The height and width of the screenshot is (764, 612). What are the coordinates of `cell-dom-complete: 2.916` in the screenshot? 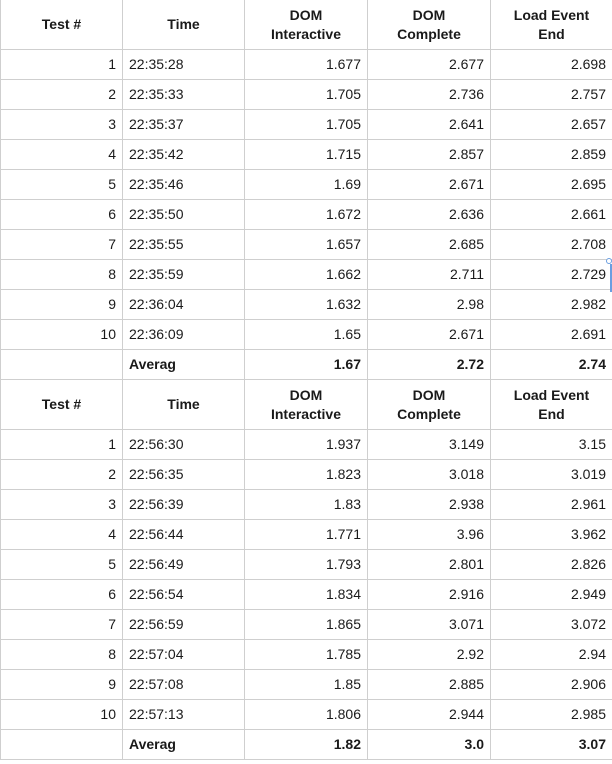 It's located at (429, 594).